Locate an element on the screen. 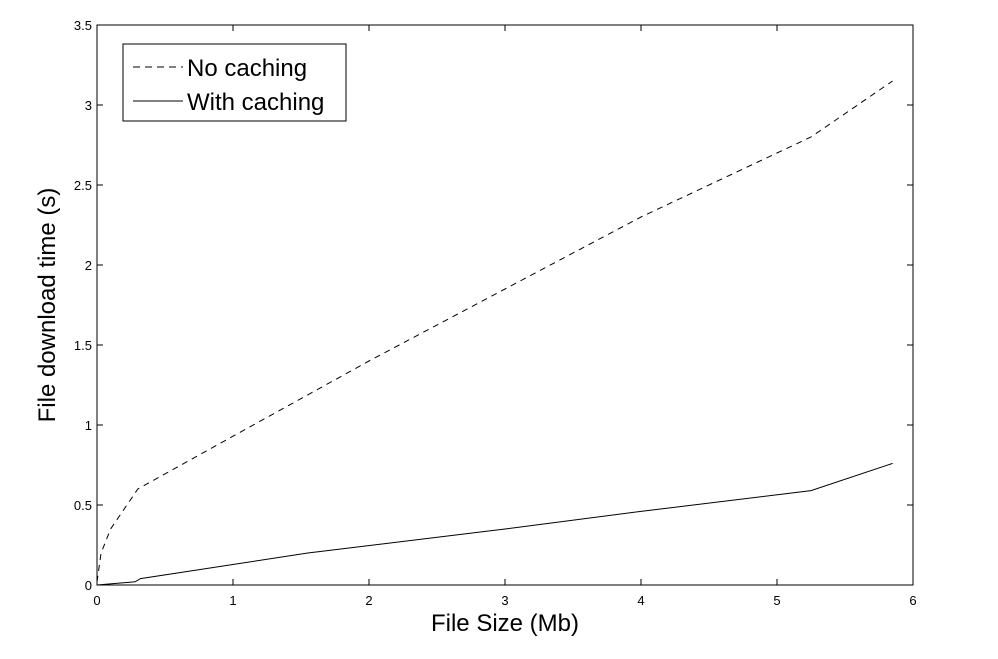 This screenshot has height=659, width=998. y-tick-label: 1 is located at coordinates (88, 425).